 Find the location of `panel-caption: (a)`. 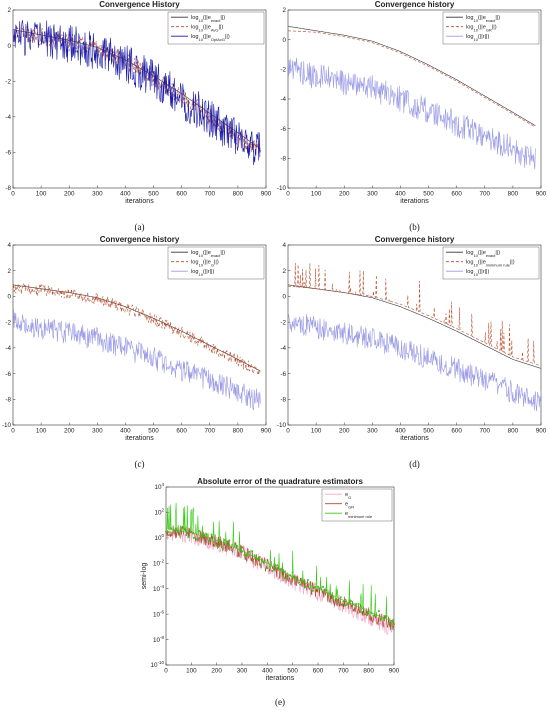

panel-caption: (a) is located at coordinates (140, 227).